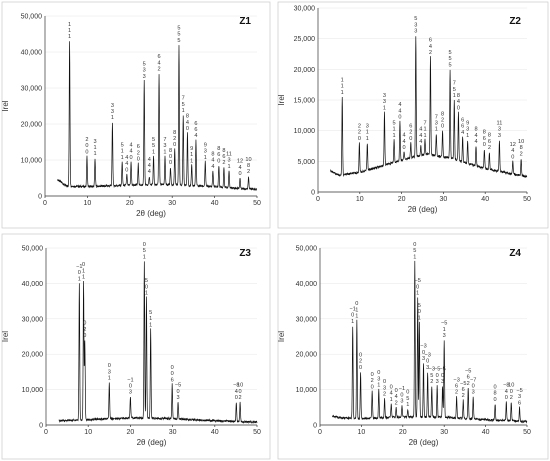 Image resolution: width=550 pixels, height=461 pixels. What do you see at coordinates (245, 253) in the screenshot?
I see `panel-label: Z3` at bounding box center [245, 253].